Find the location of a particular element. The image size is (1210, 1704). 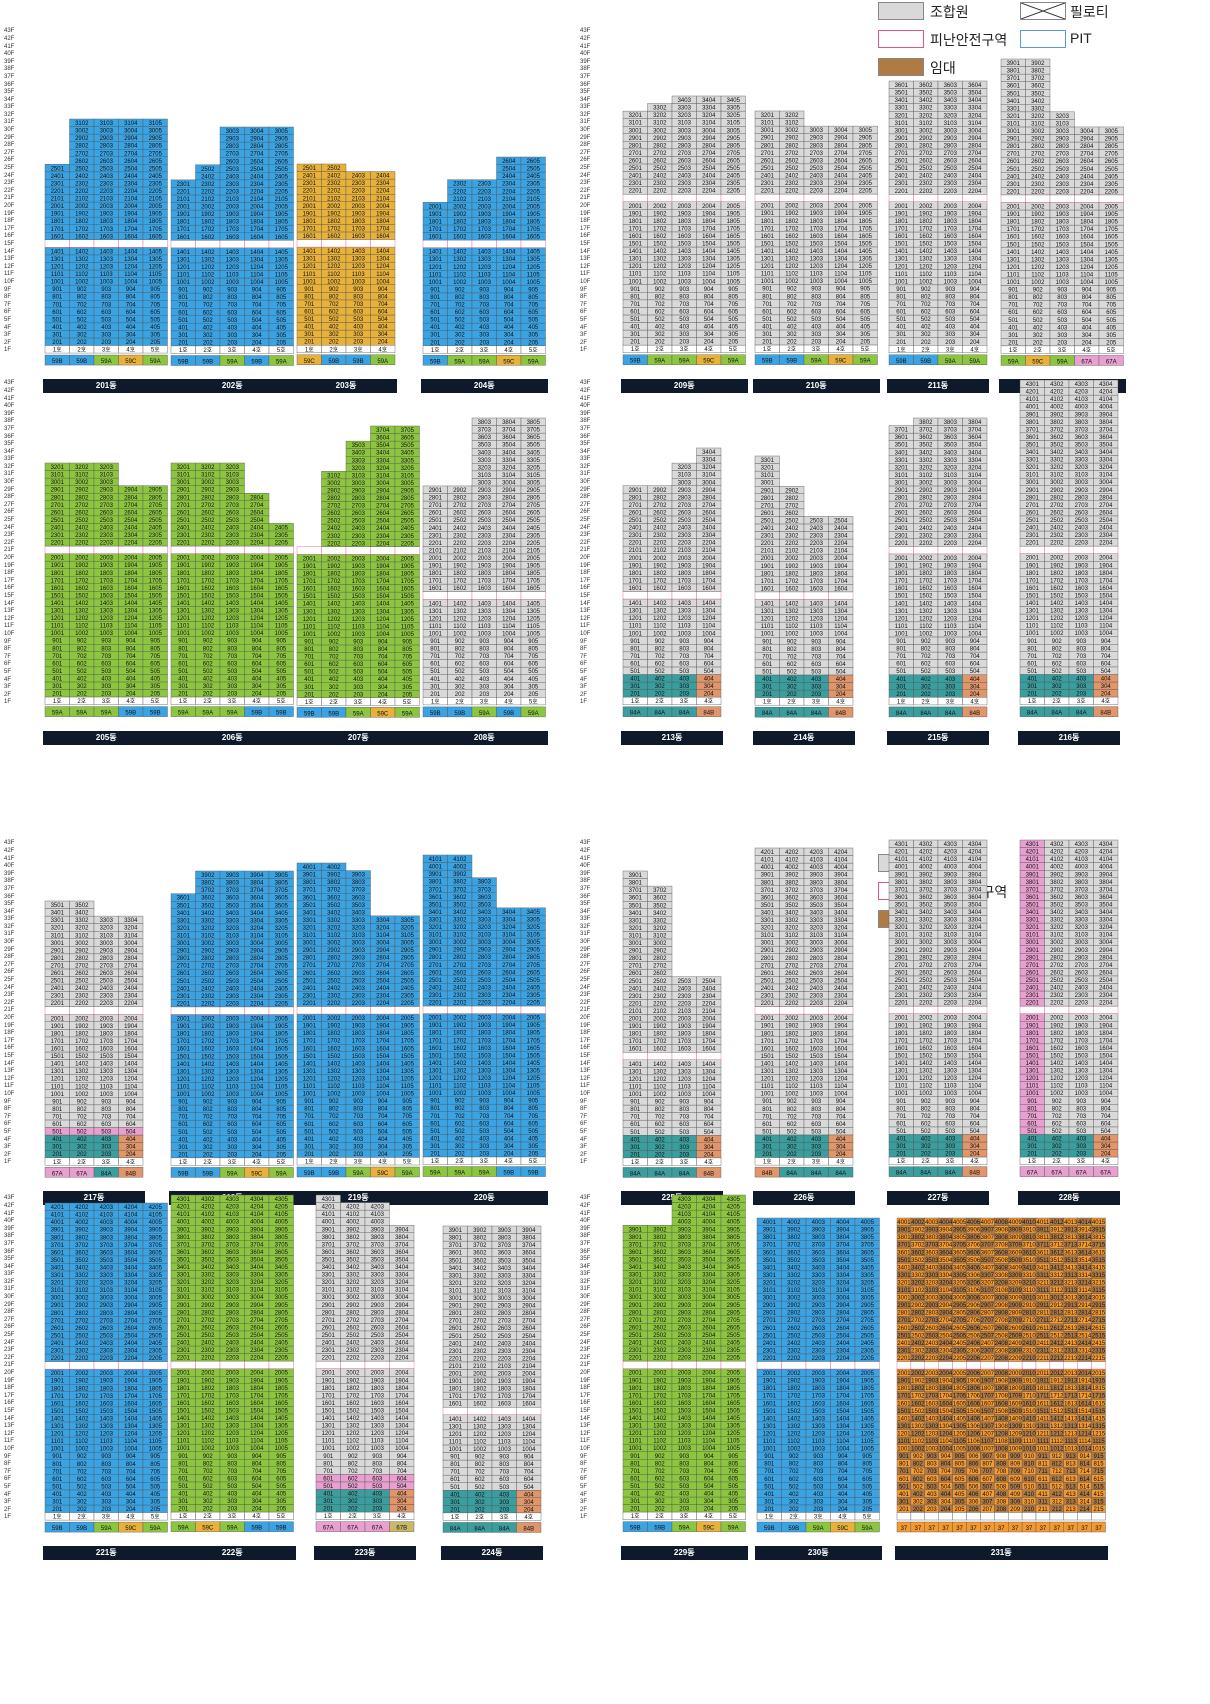

unit-cell: 2202 is located at coordinates (1038, 190).